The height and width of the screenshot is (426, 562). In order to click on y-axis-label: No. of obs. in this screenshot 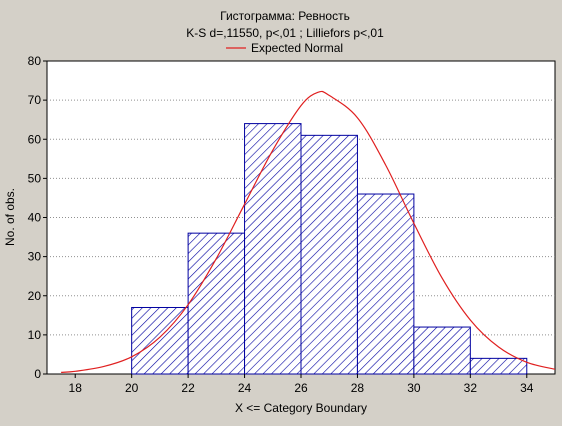, I will do `click(10, 217)`.